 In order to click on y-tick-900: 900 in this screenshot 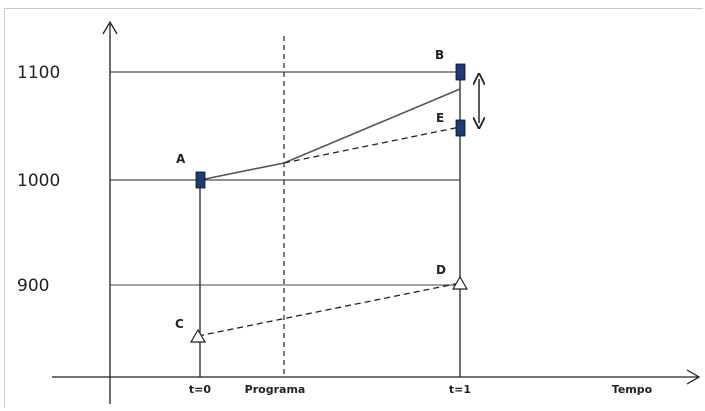, I will do `click(33, 286)`.